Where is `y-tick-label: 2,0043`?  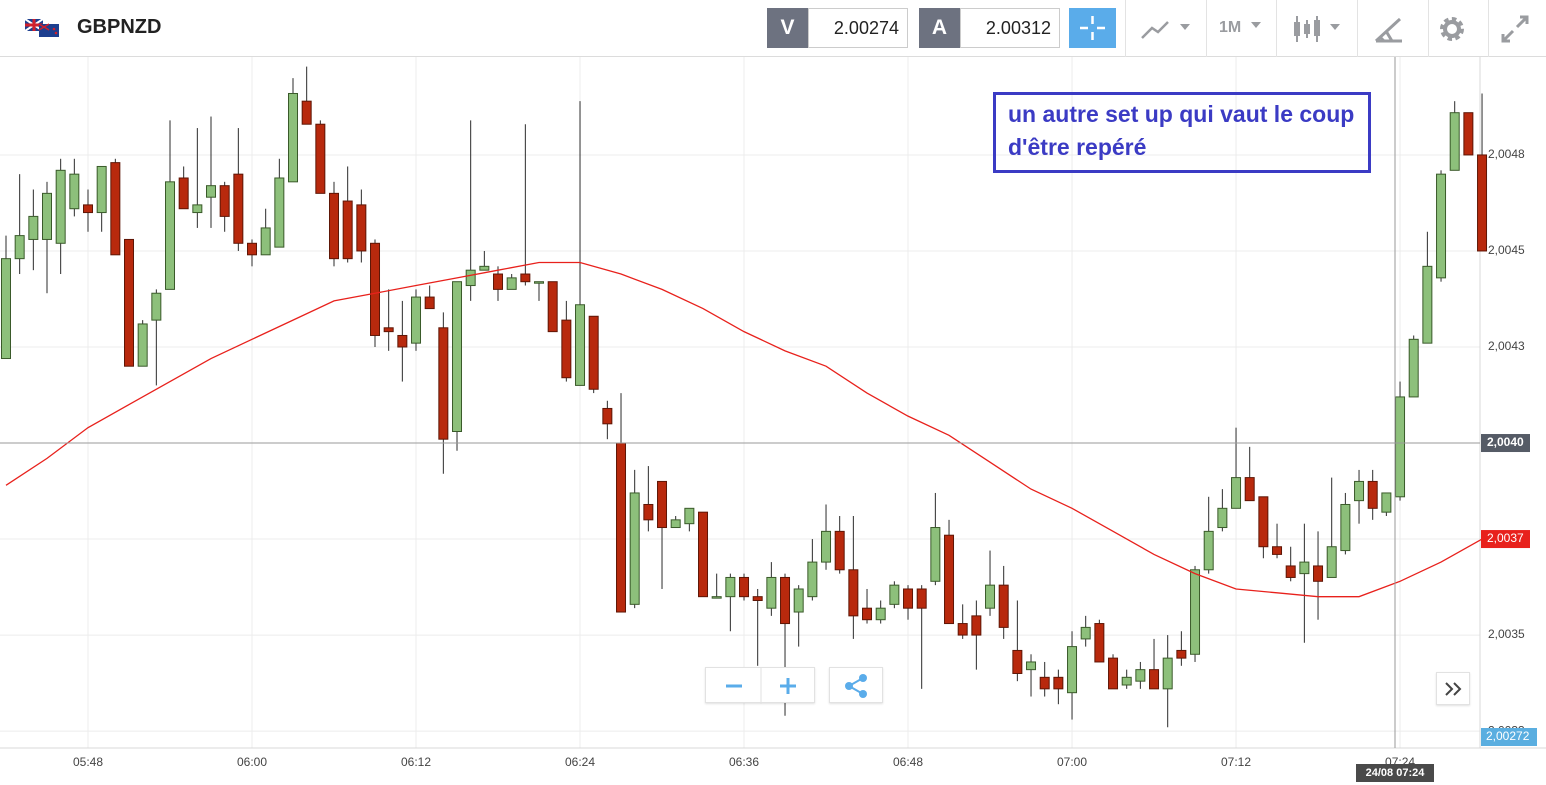
y-tick-label: 2,0043 is located at coordinates (1506, 346).